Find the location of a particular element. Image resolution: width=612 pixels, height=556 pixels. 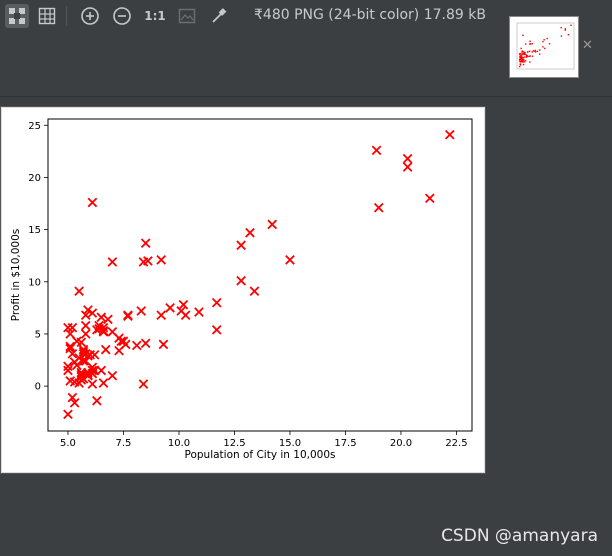

toolbar-separator is located at coordinates (66, 16).